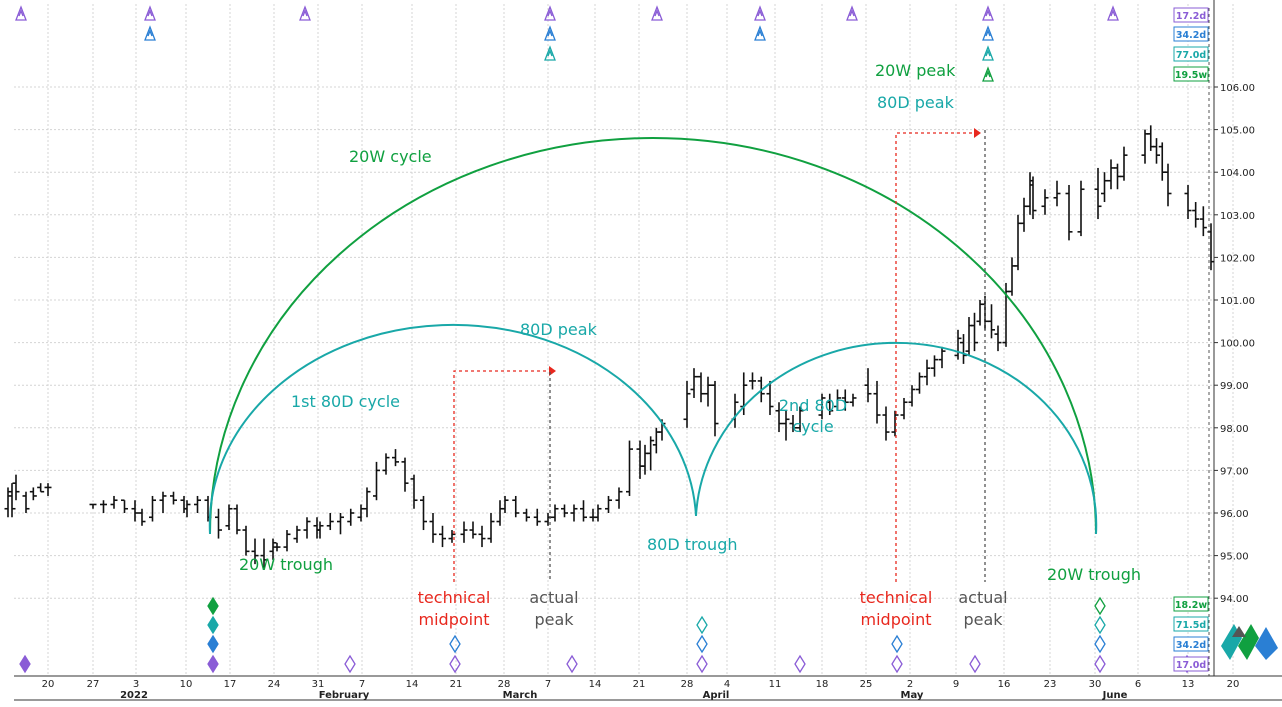 The height and width of the screenshot is (707, 1282). What do you see at coordinates (1237, 88) in the screenshot?
I see `y-tick-label: 106.00` at bounding box center [1237, 88].